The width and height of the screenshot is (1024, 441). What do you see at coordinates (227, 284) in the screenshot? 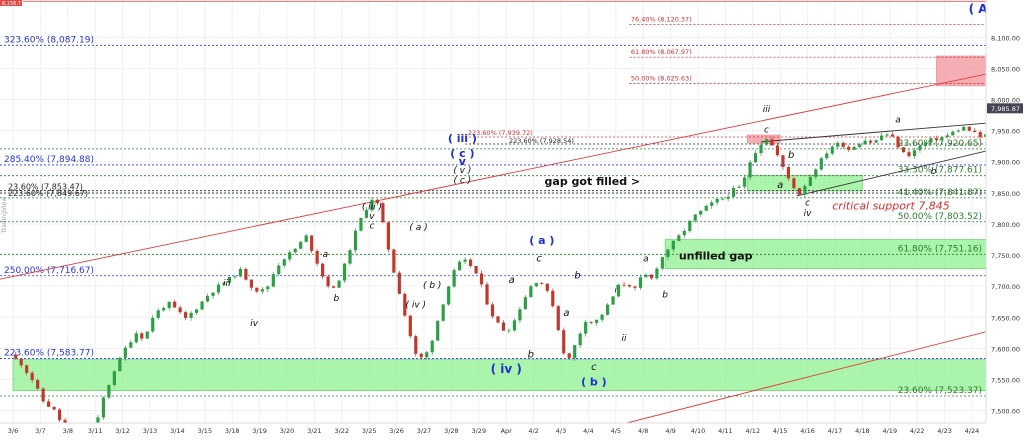
I see `wave-label: iii` at bounding box center [227, 284].